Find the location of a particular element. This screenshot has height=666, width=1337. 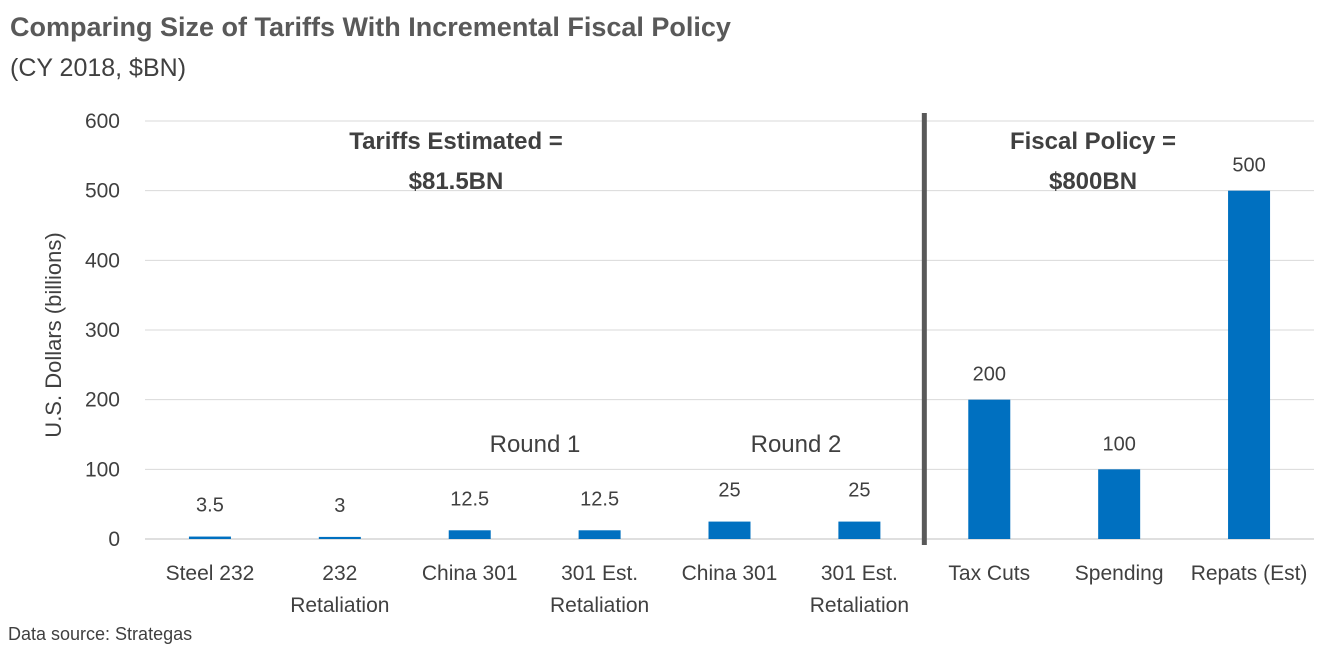

y-axis-ticks: 0 100 200 300 400 500 600 is located at coordinates (102, 330).